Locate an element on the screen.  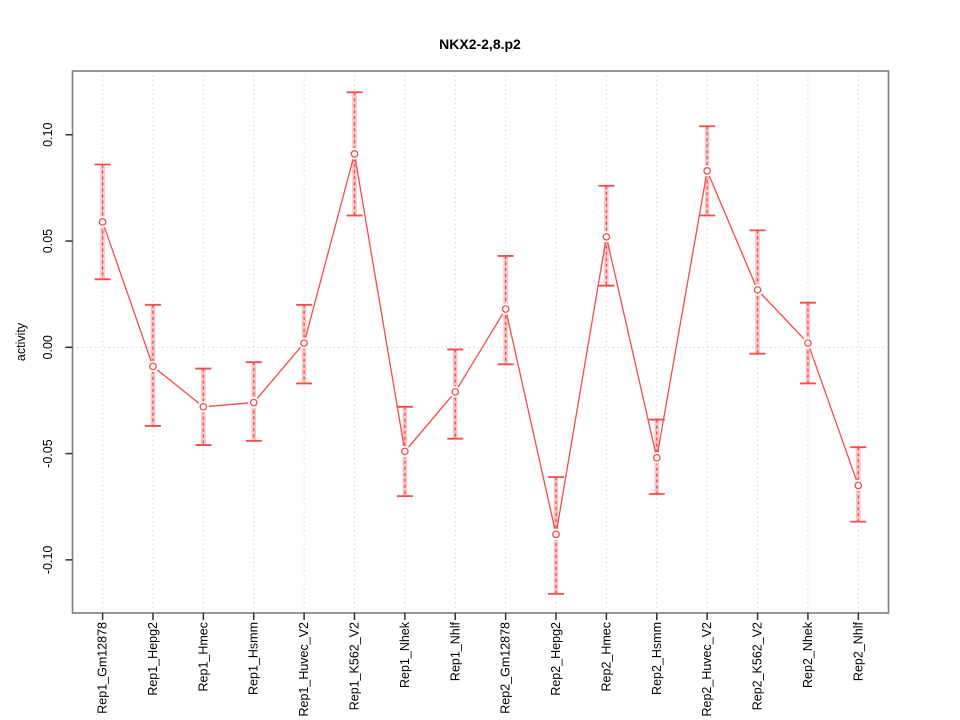
y-tick-label: 0.00 is located at coordinates (48, 347).